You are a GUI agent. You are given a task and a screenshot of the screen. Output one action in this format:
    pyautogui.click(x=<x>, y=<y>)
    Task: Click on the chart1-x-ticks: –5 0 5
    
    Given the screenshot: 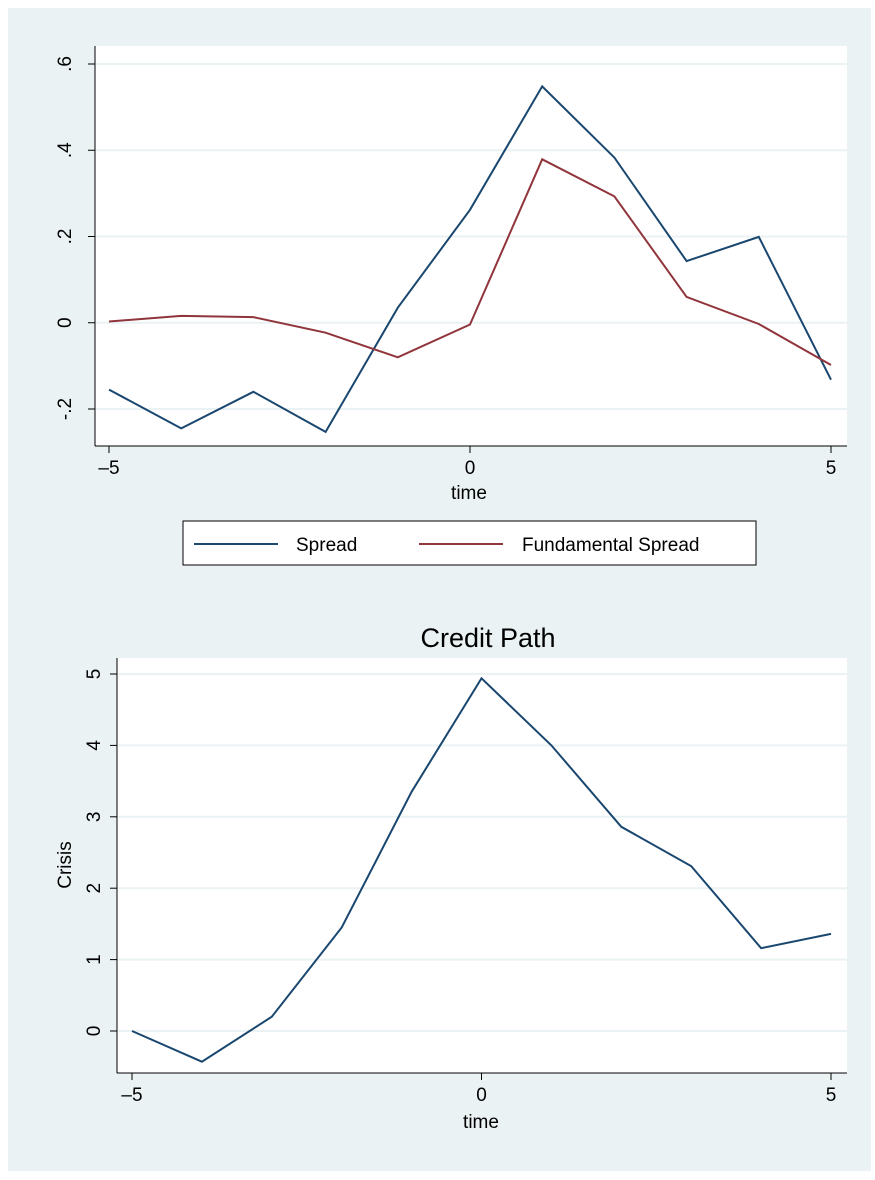 What is the action you would take?
    pyautogui.click(x=467, y=462)
    